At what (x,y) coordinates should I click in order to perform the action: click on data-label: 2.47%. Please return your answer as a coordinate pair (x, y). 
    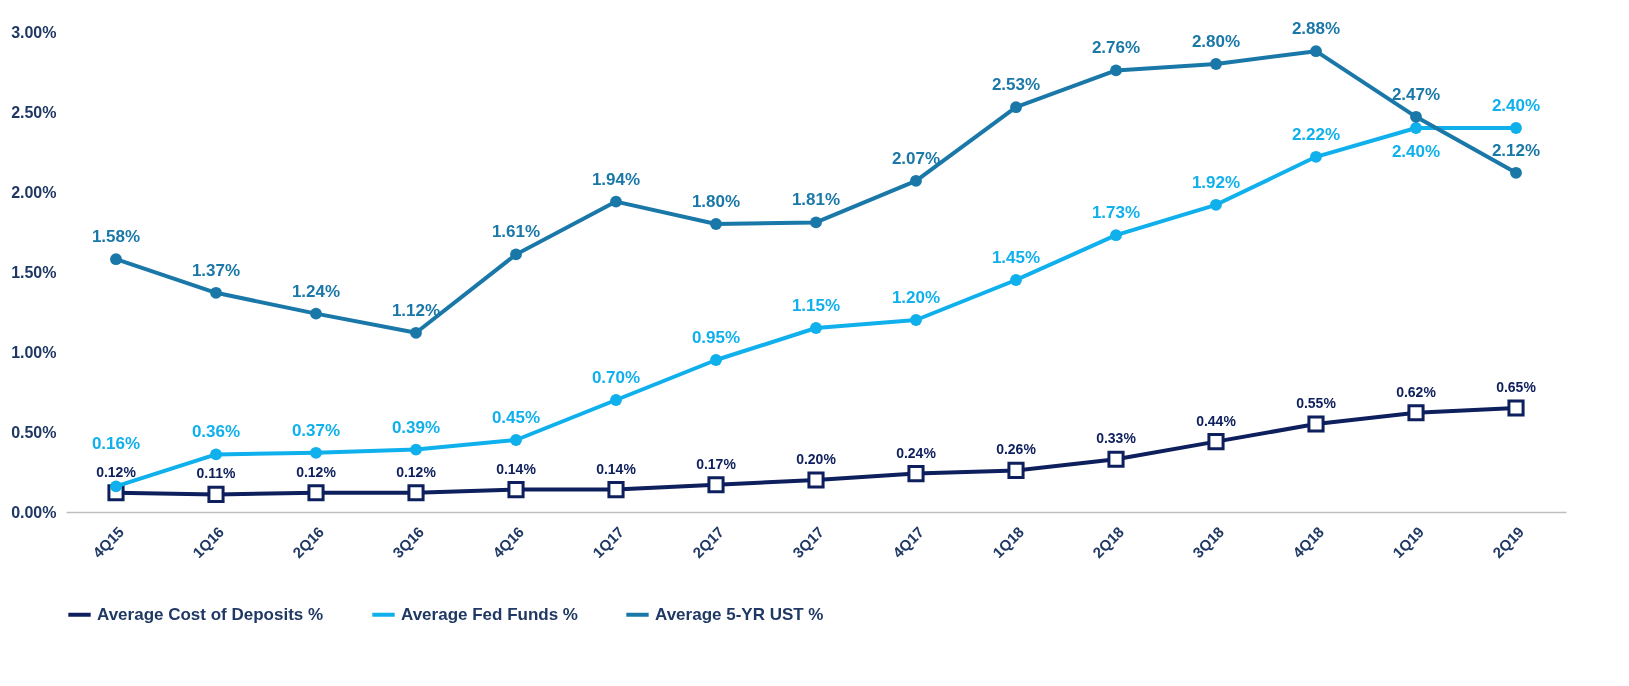
    Looking at the image, I should click on (1416, 94).